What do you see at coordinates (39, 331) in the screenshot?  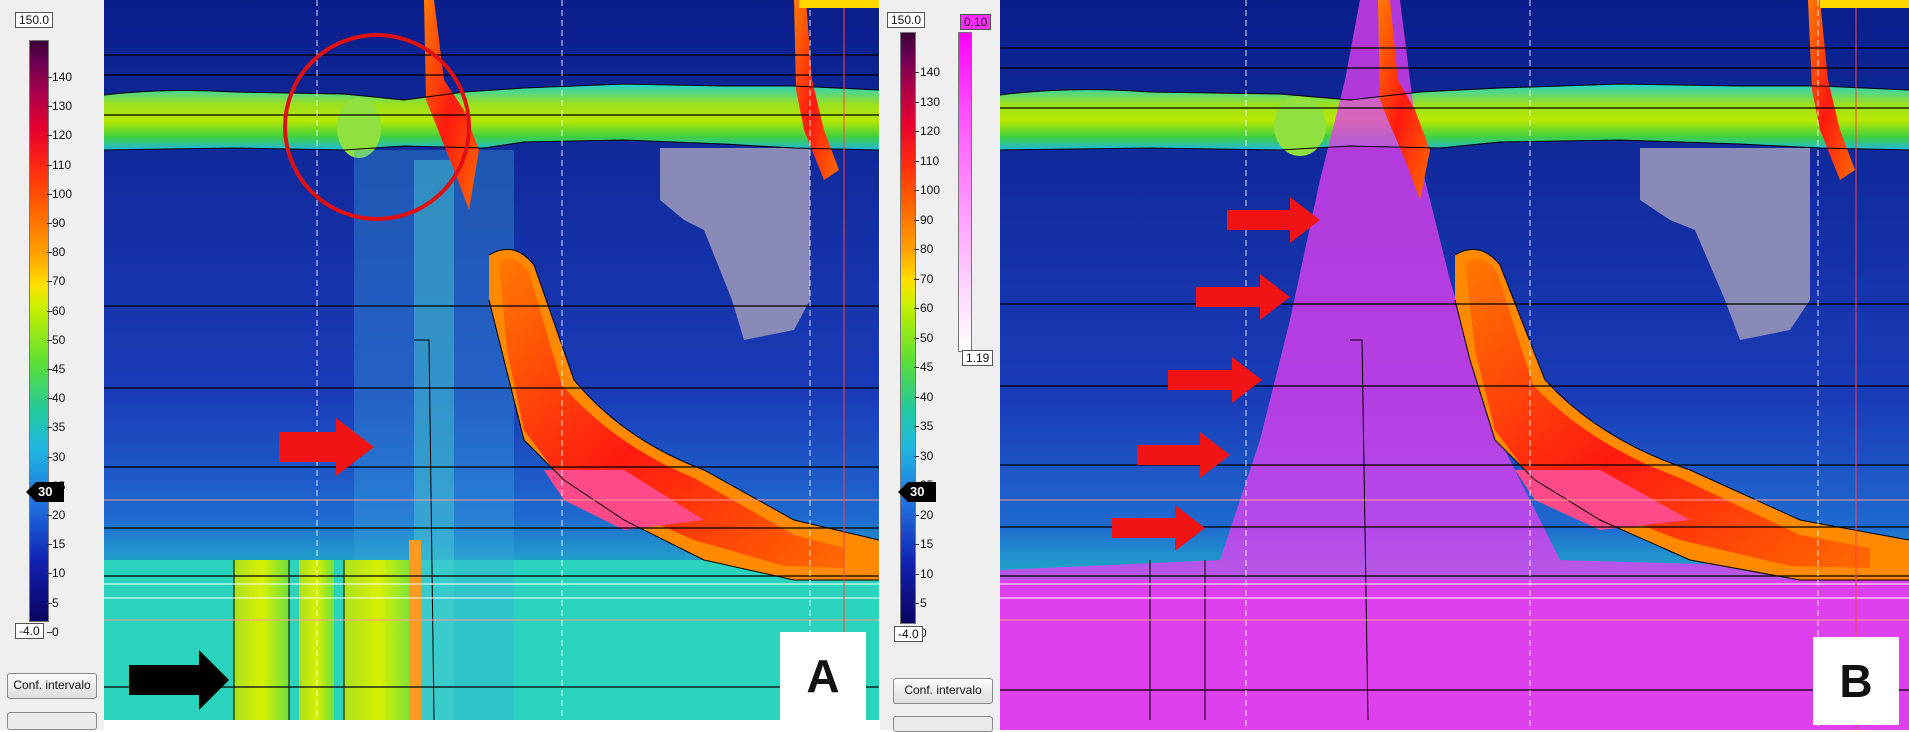 I see `colorbar-a` at bounding box center [39, 331].